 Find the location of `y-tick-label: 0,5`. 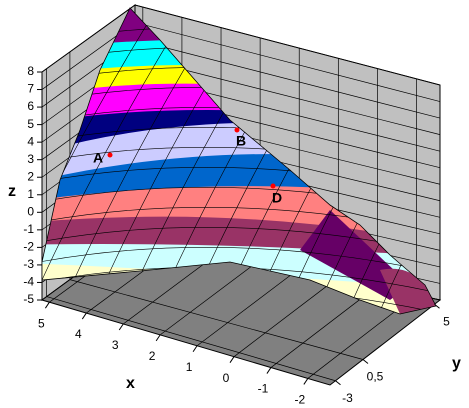

y-tick-label: 0,5 is located at coordinates (375, 377).